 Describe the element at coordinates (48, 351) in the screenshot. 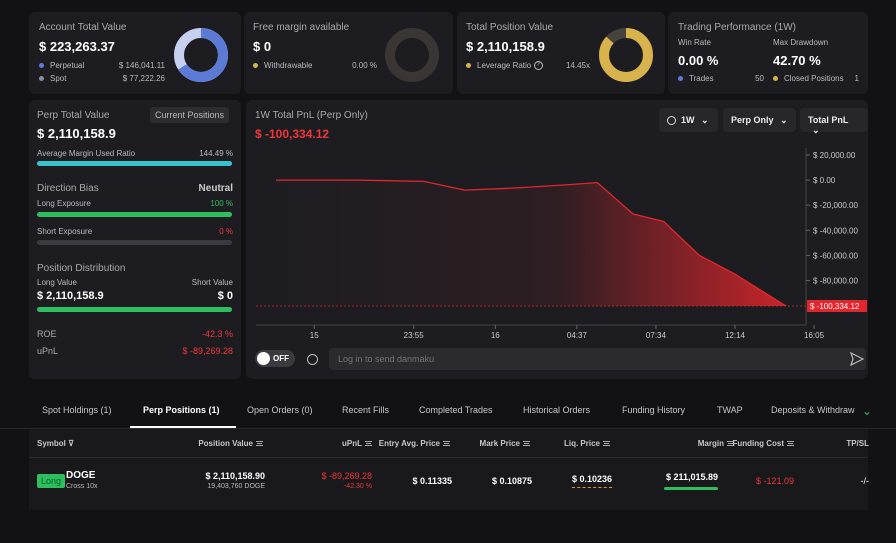

I see `upnl-label: uPnL` at that location.